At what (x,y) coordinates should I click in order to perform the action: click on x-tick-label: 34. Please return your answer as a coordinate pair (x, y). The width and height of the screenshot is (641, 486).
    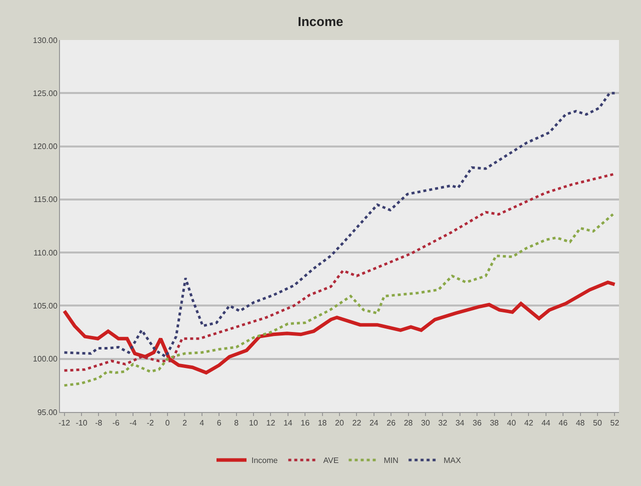
    Looking at the image, I should click on (460, 423).